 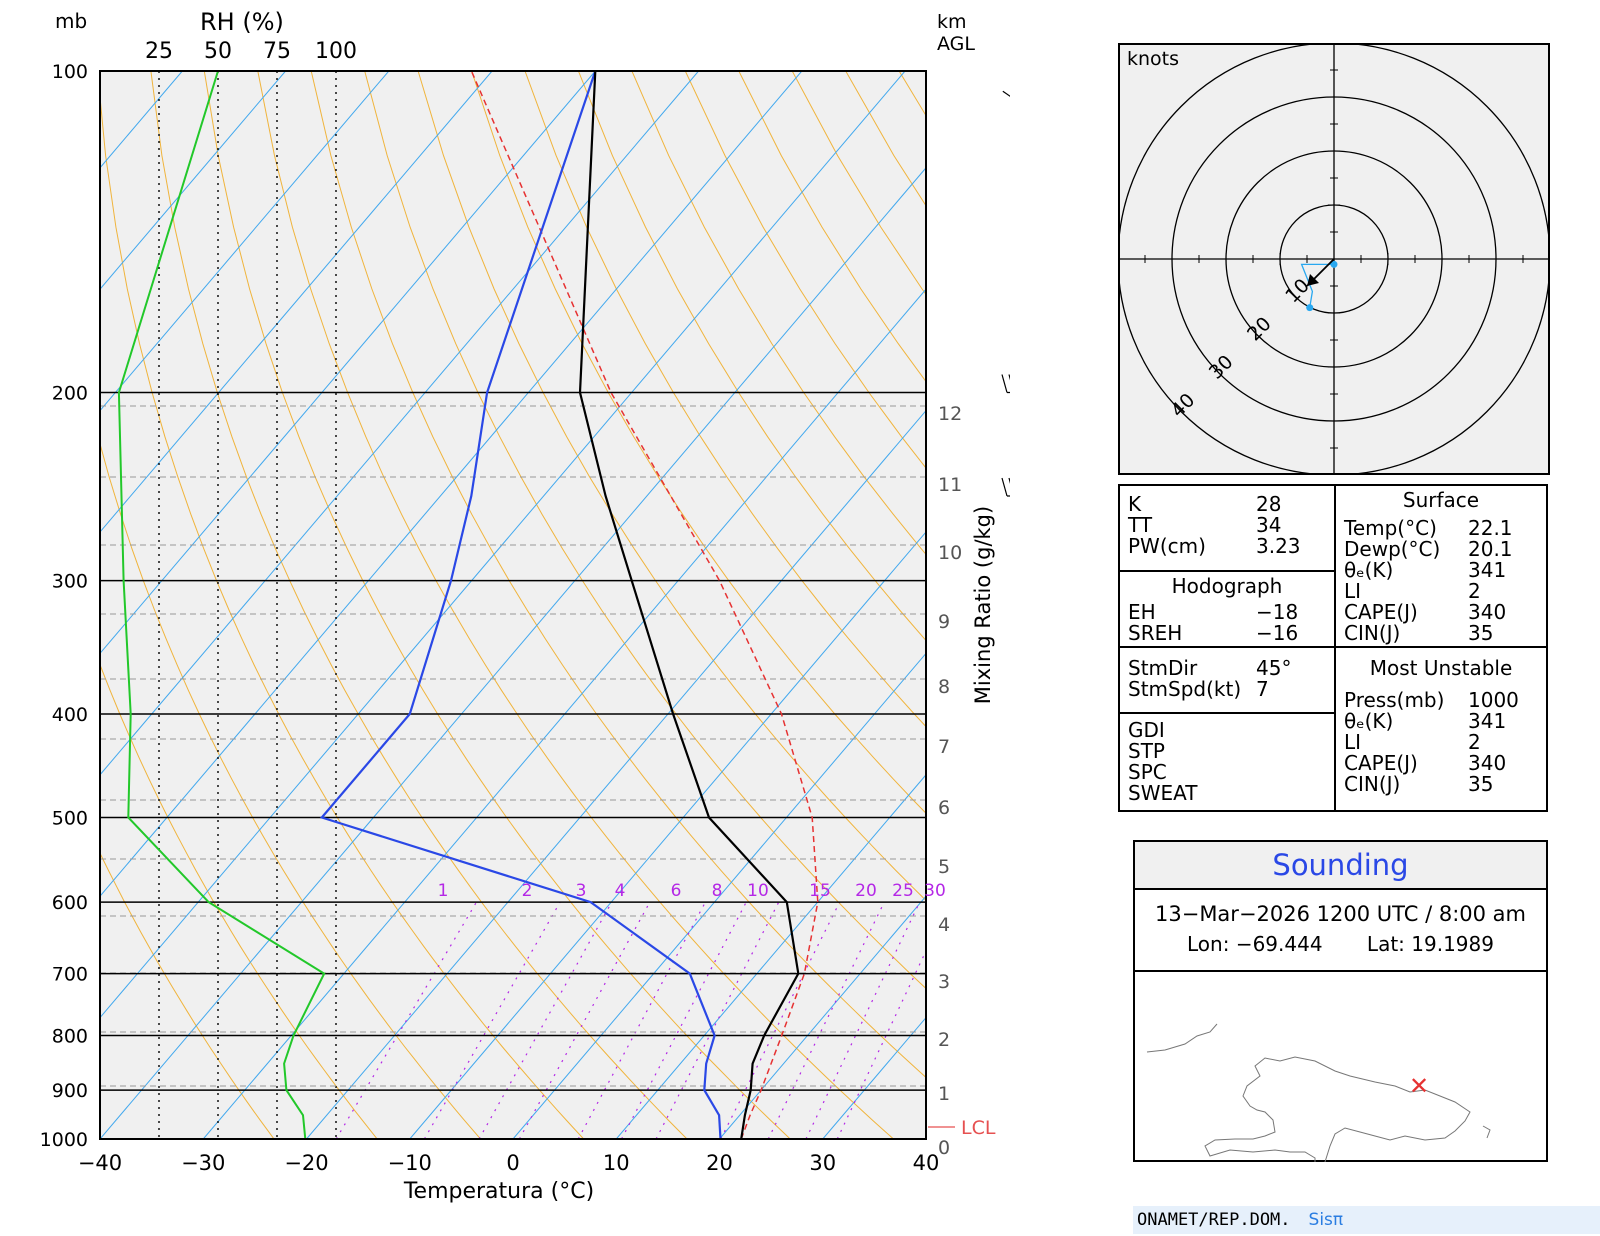 I want to click on mu-index-row: CIN(J) 35, so click(x=1441, y=784).